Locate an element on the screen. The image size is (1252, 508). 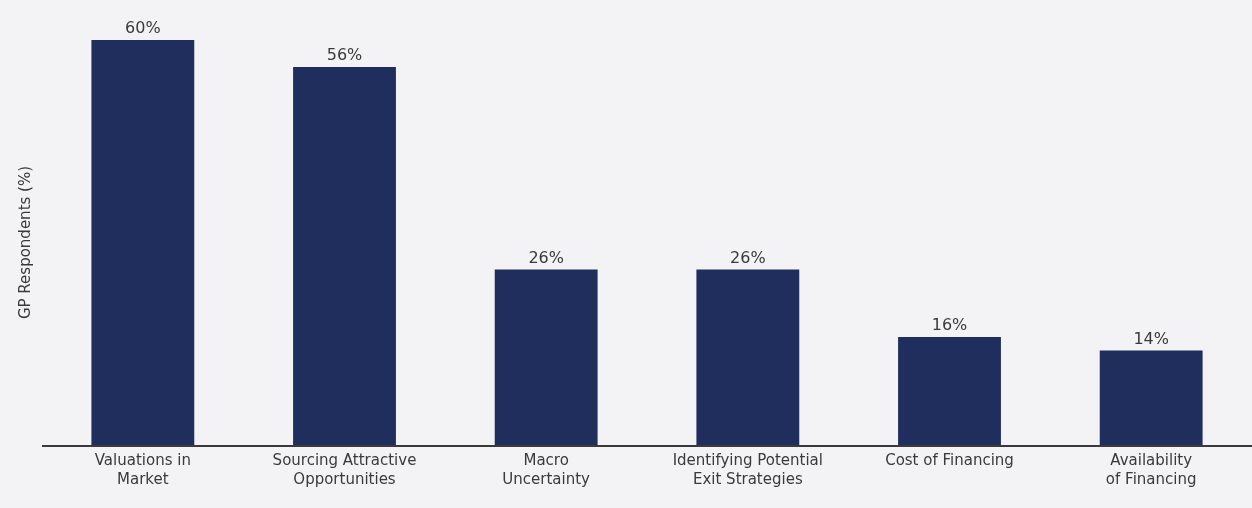
y-axis-title: GP Respondents (%) is located at coordinates (25, 242).